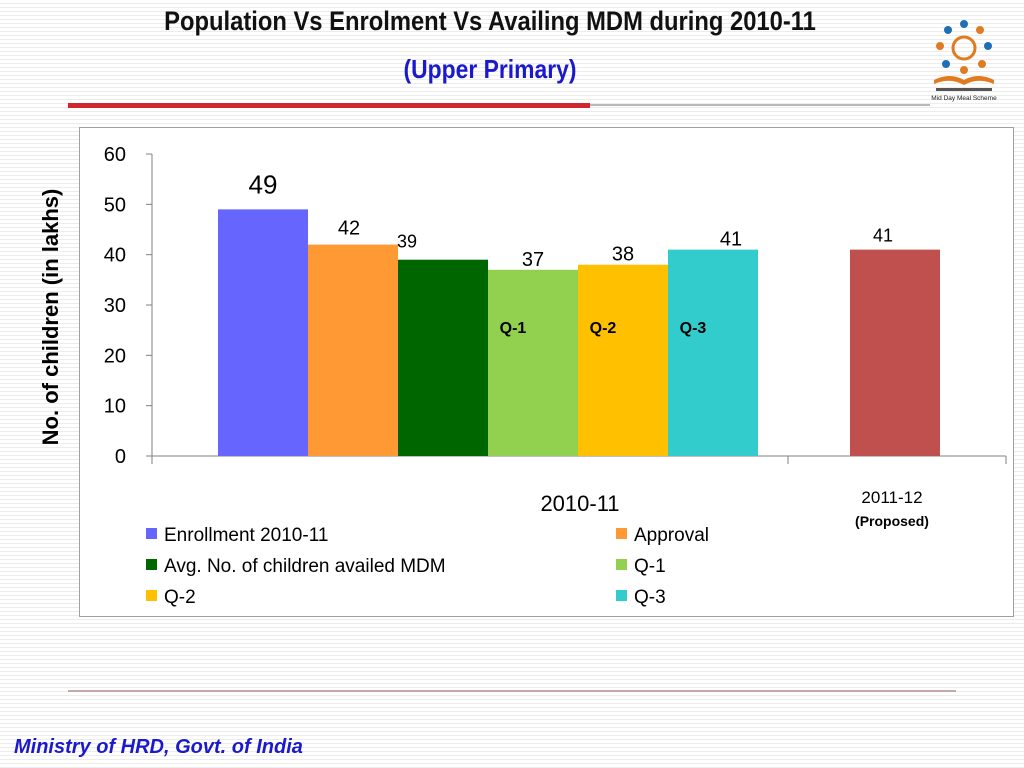 The image size is (1024, 768). Describe the element at coordinates (533, 260) in the screenshot. I see `data-label: 37` at that location.